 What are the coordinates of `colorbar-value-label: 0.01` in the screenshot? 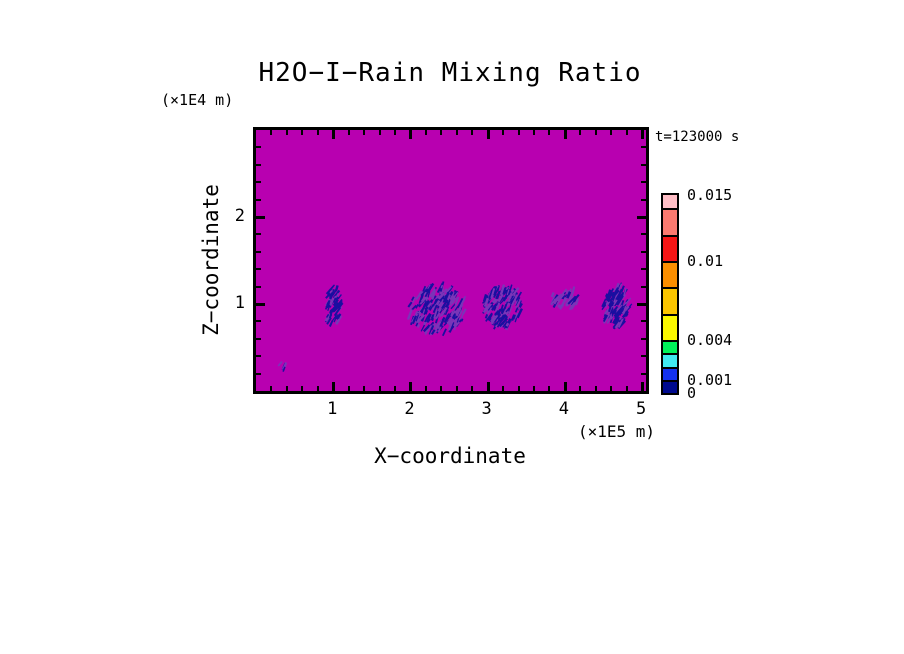 It's located at (705, 261).